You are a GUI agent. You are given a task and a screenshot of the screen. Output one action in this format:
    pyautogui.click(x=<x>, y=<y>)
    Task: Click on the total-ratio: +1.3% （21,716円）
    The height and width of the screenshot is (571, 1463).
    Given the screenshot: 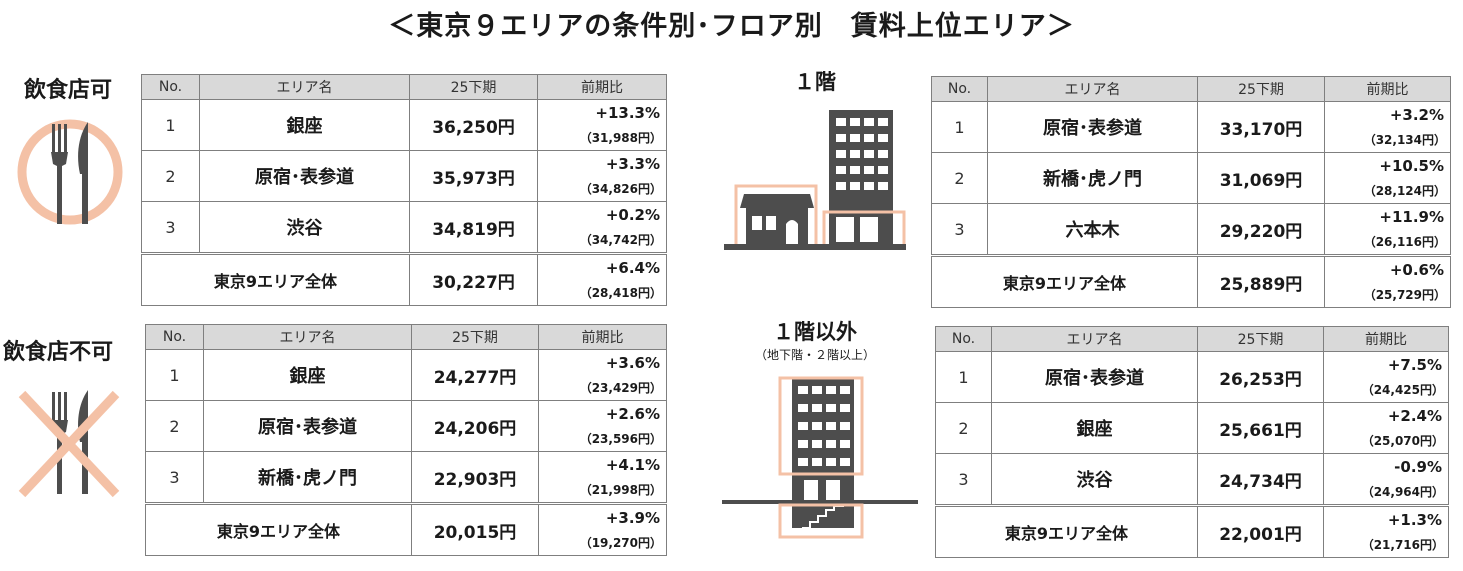 What is the action you would take?
    pyautogui.click(x=1386, y=531)
    